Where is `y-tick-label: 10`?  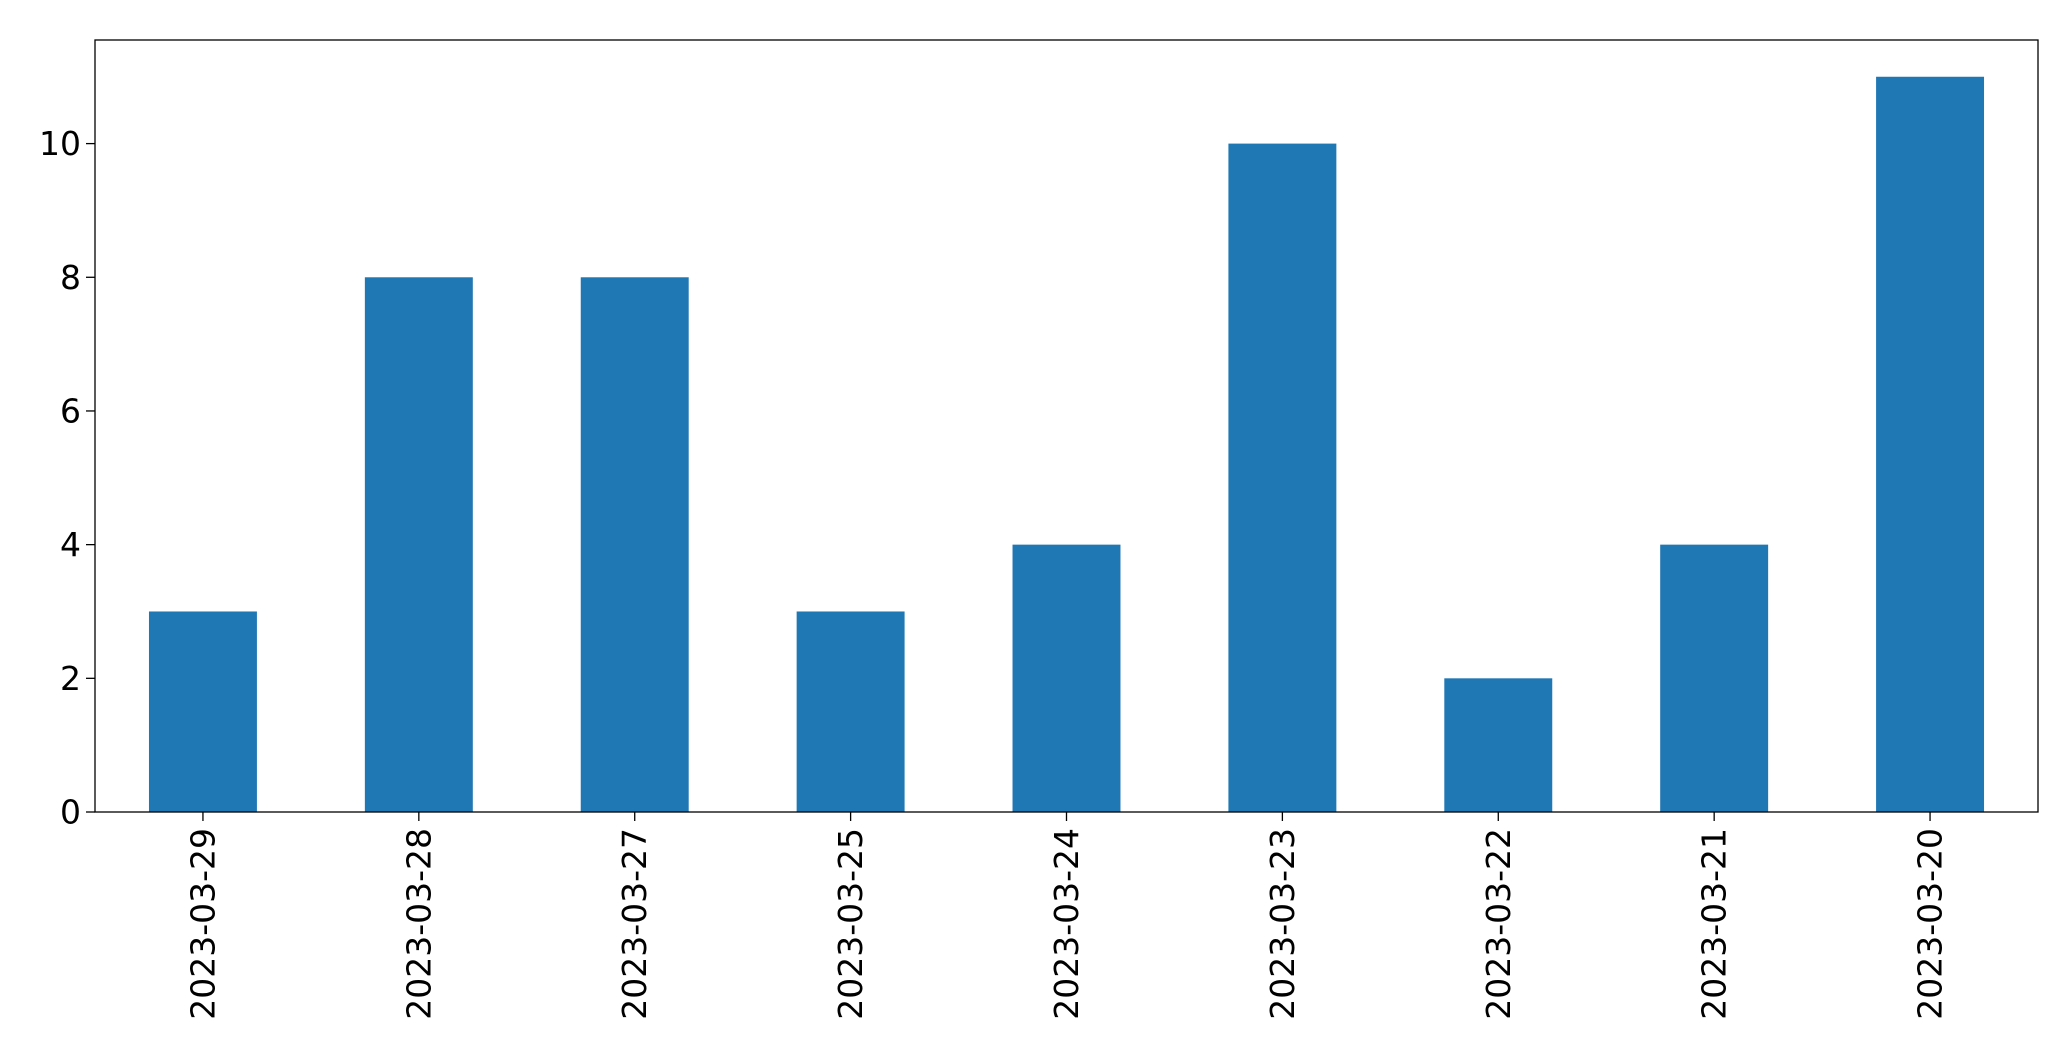 y-tick-label: 10 is located at coordinates (60, 143).